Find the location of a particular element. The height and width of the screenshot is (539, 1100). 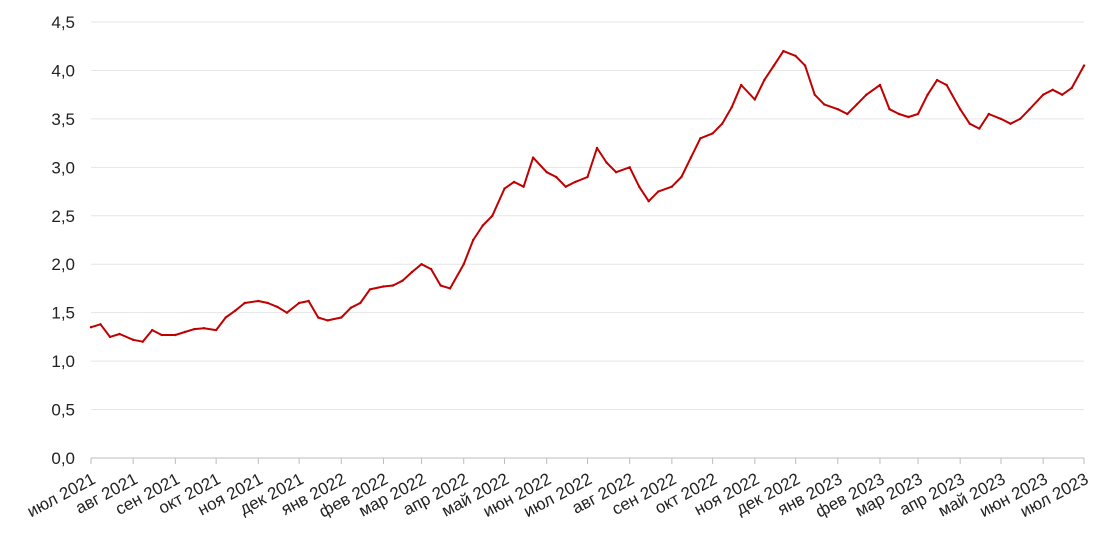

y-tick-label: 0,5 is located at coordinates (63, 410).